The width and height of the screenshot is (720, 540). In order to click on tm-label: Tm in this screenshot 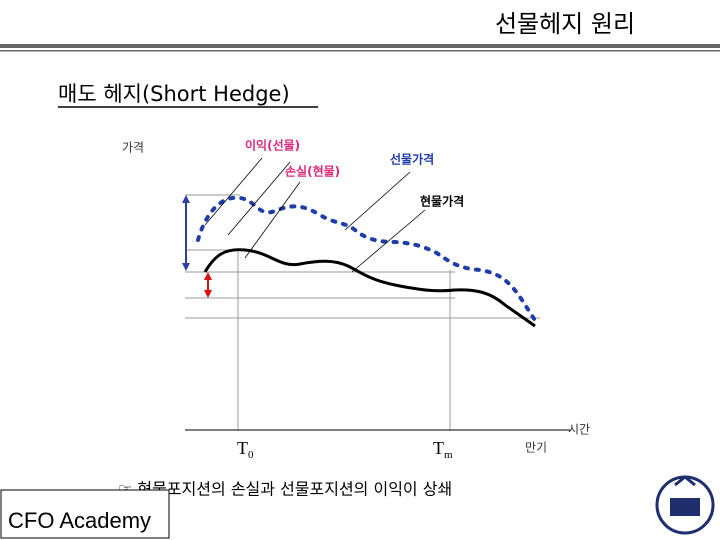, I will do `click(443, 449)`.